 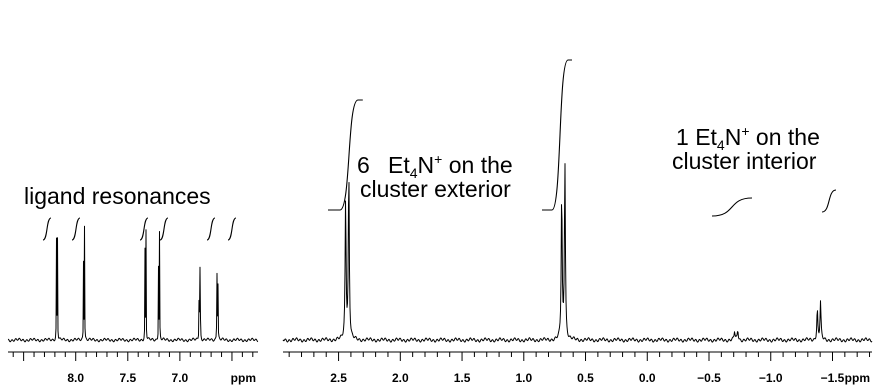 I want to click on exterior-count: 6, so click(x=363, y=165).